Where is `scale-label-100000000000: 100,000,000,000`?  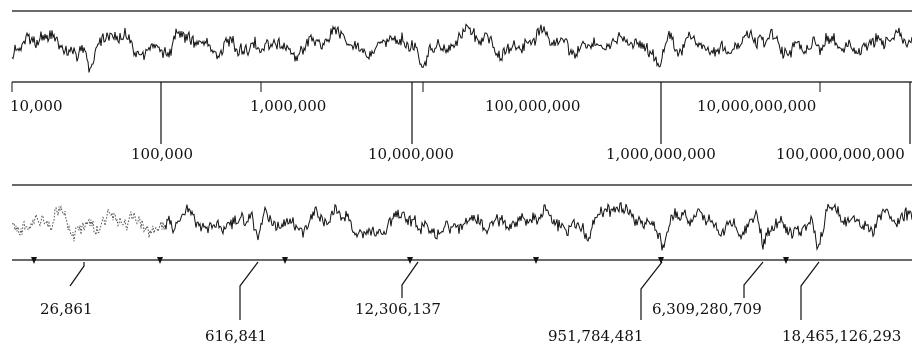
scale-label-100000000000: 100,000,000,000 is located at coordinates (840, 154).